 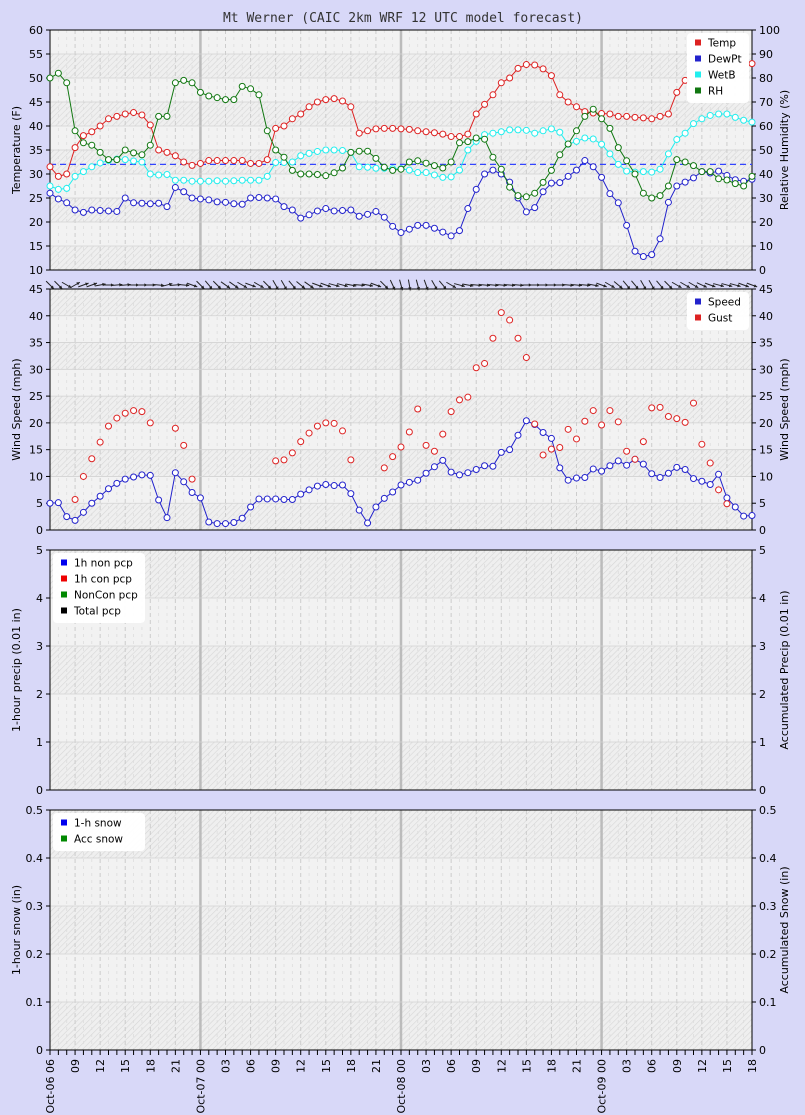 I want to click on legend-label: 1h con pcp, so click(x=103, y=580).